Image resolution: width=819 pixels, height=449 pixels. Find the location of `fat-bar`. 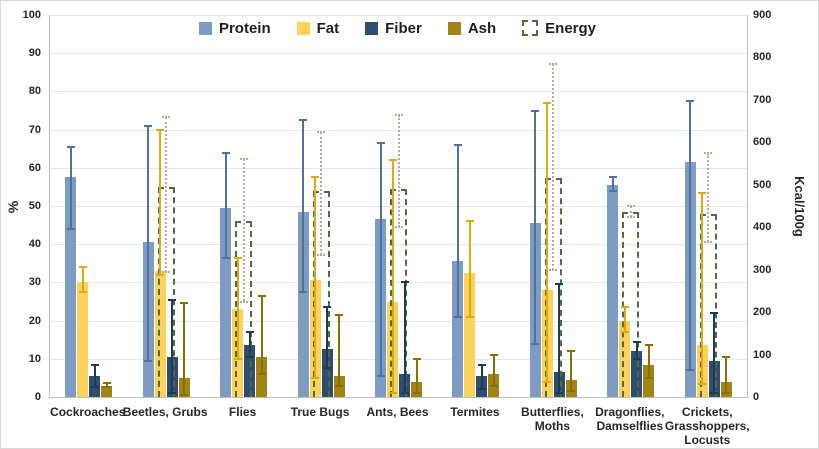

fat-bar is located at coordinates (625, 358).